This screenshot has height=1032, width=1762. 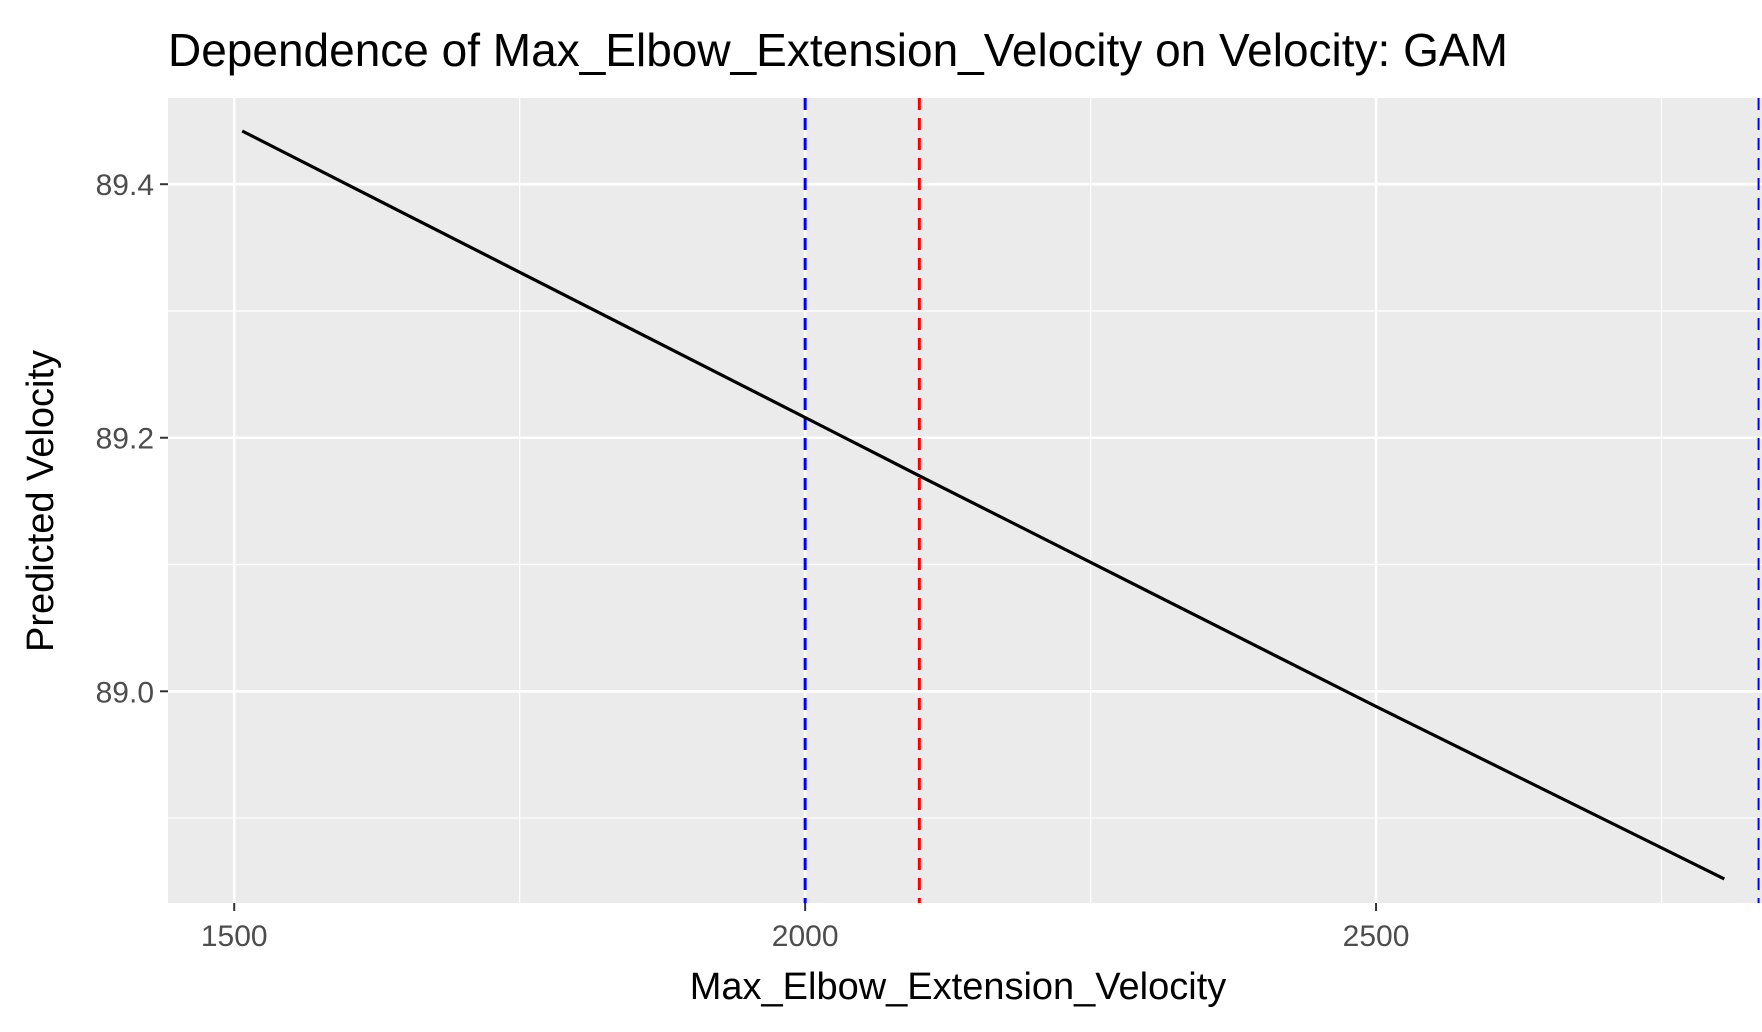 What do you see at coordinates (234, 936) in the screenshot?
I see `x-tick-label: 1500` at bounding box center [234, 936].